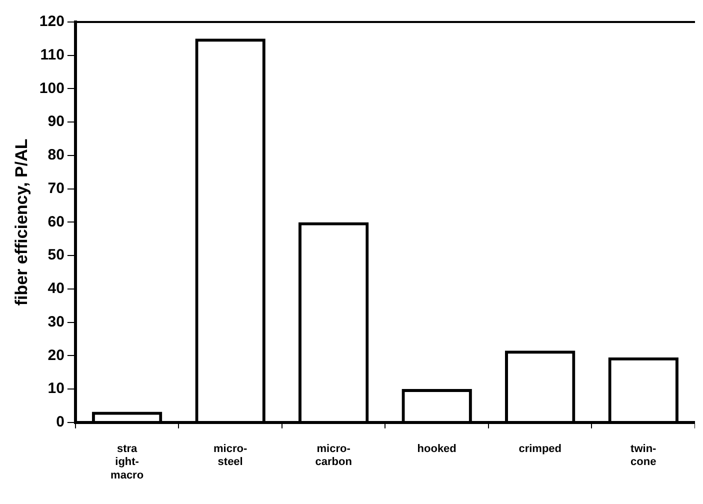 The width and height of the screenshot is (703, 504). Describe the element at coordinates (127, 462) in the screenshot. I see `x-tick-label: stra ight- macro` at that location.